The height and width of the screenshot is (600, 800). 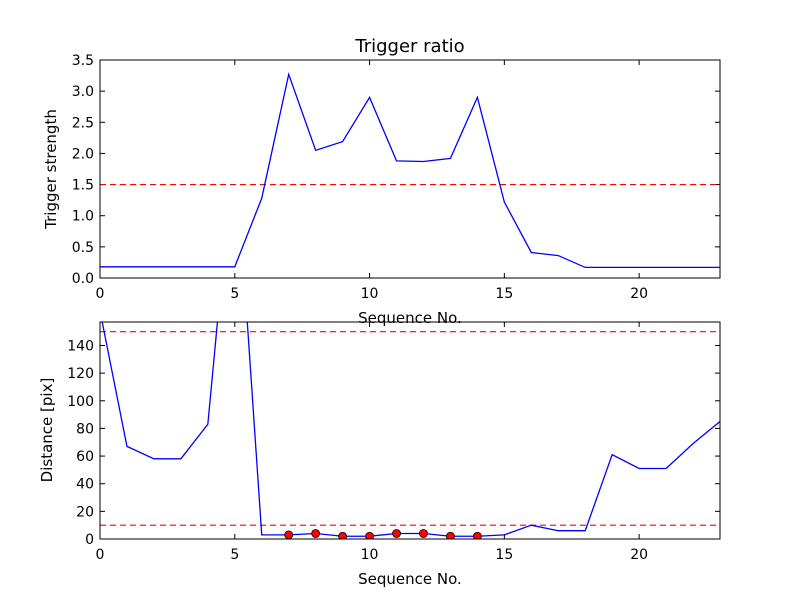 What do you see at coordinates (83, 217) in the screenshot?
I see `top-y-tick-label: 1.0` at bounding box center [83, 217].